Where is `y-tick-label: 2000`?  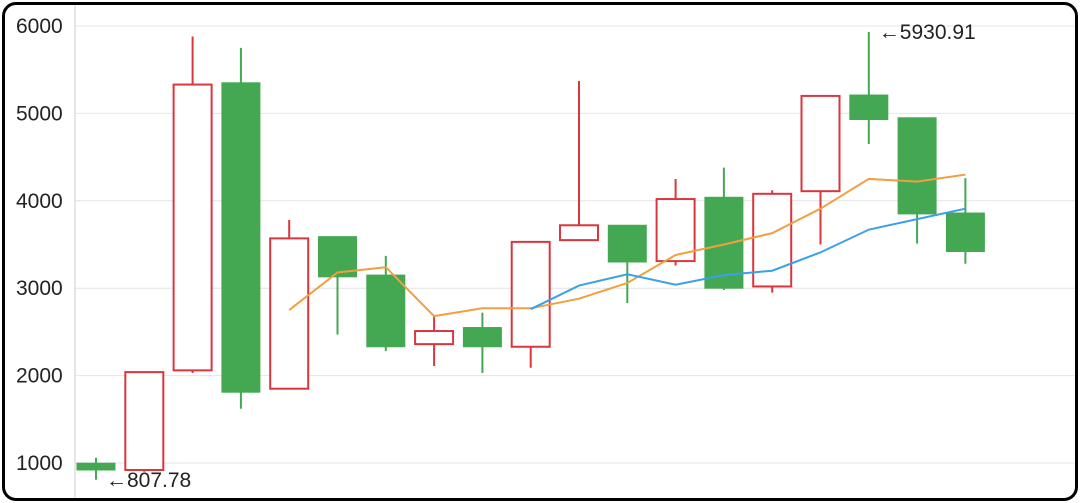
y-tick-label: 2000 is located at coordinates (39, 376).